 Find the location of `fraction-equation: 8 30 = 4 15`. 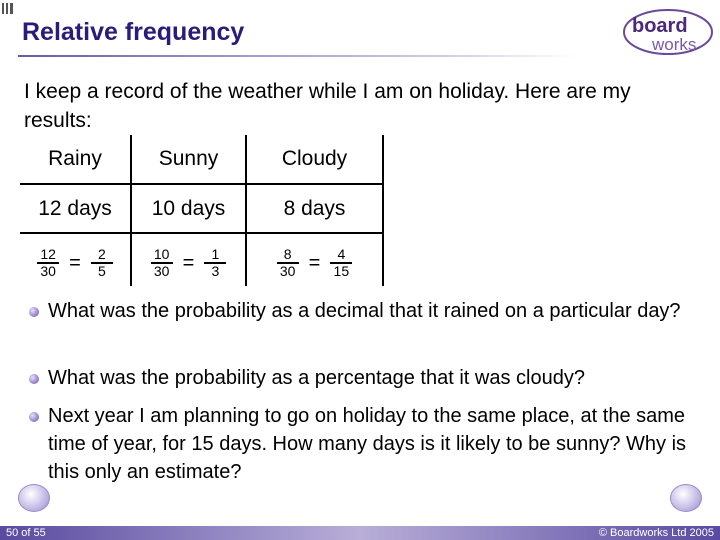

fraction-equation: 8 30 = 4 15 is located at coordinates (314, 263).